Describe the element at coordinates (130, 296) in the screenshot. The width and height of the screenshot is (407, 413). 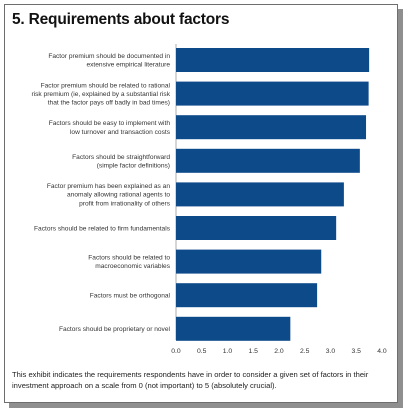
I see `category-label: Factors must be orthogonal` at that location.